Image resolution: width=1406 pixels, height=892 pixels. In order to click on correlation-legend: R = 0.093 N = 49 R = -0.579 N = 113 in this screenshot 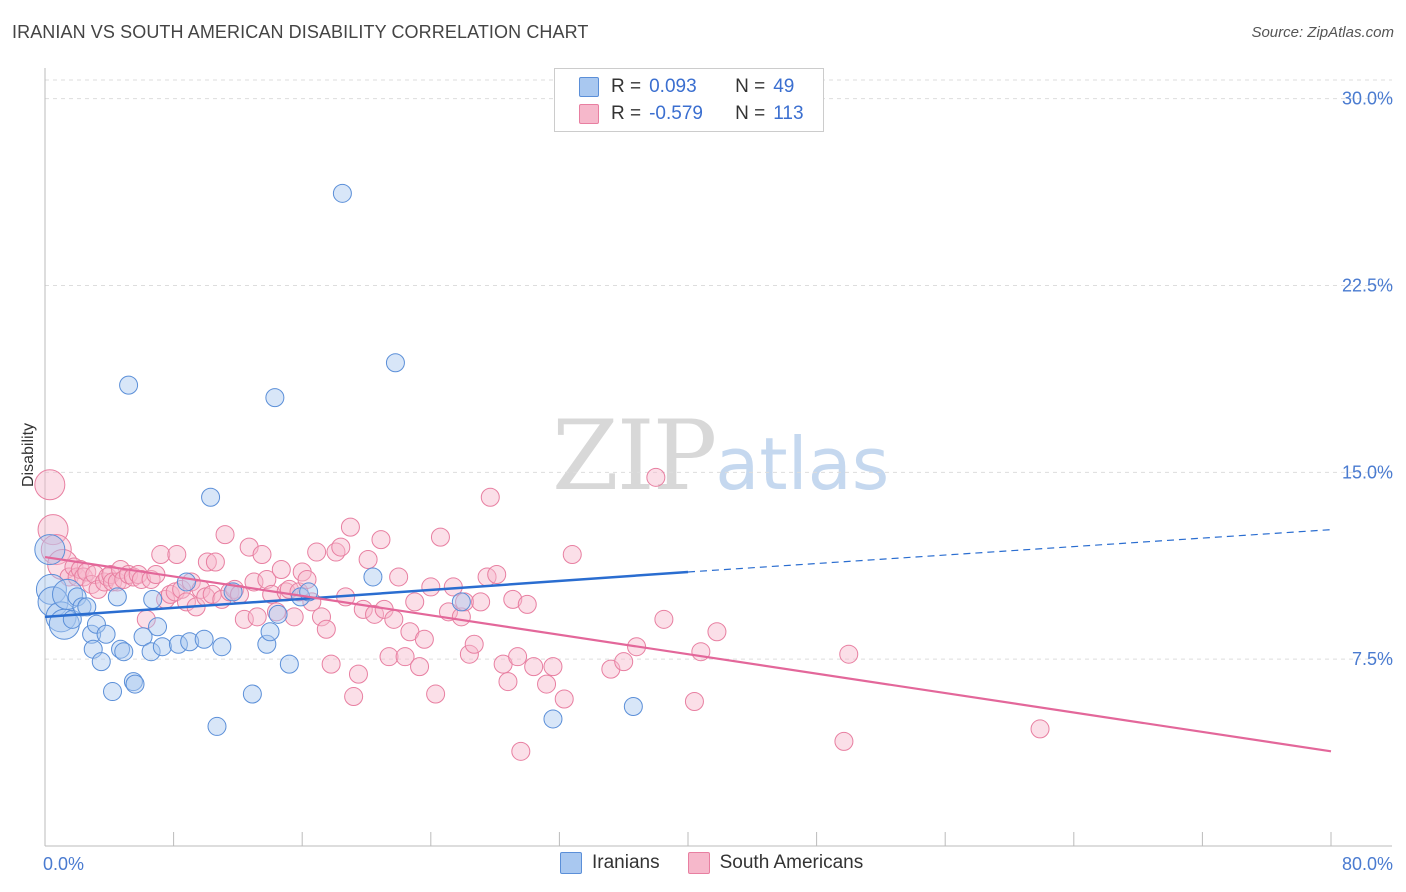, I will do `click(689, 100)`.